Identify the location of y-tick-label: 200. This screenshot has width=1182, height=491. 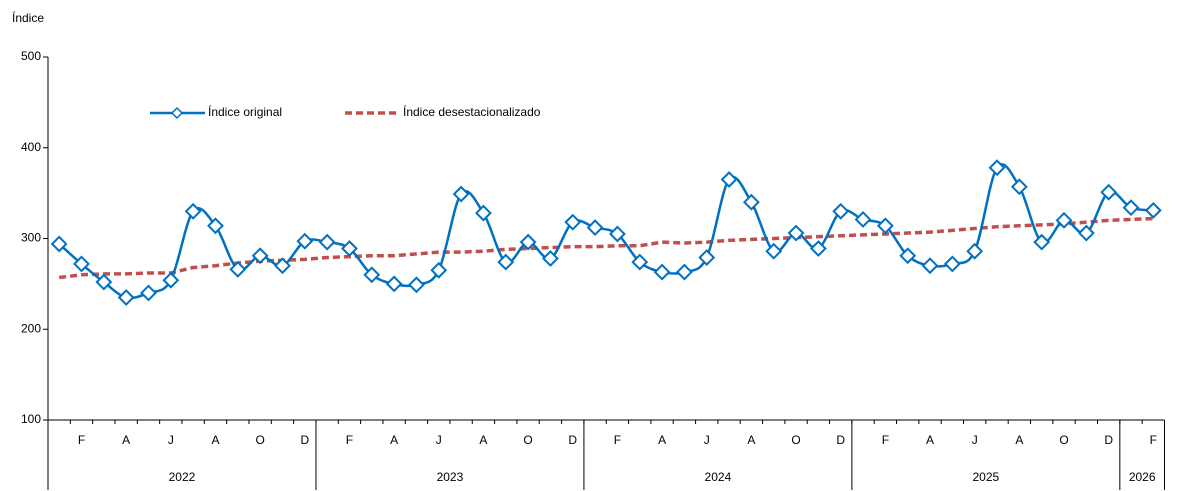
(31, 328).